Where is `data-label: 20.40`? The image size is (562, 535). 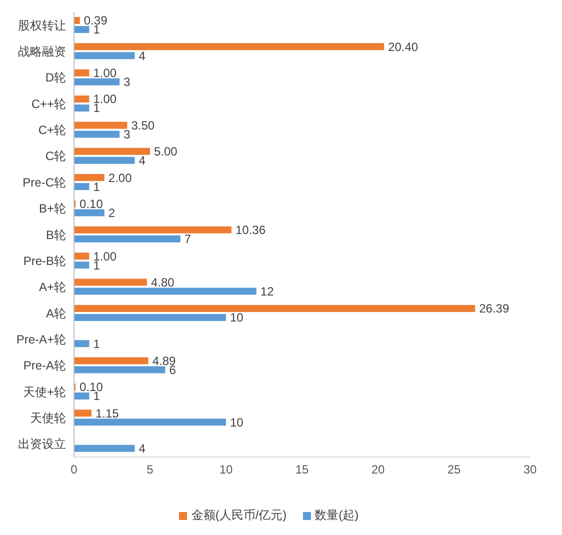
data-label: 20.40 is located at coordinates (403, 47).